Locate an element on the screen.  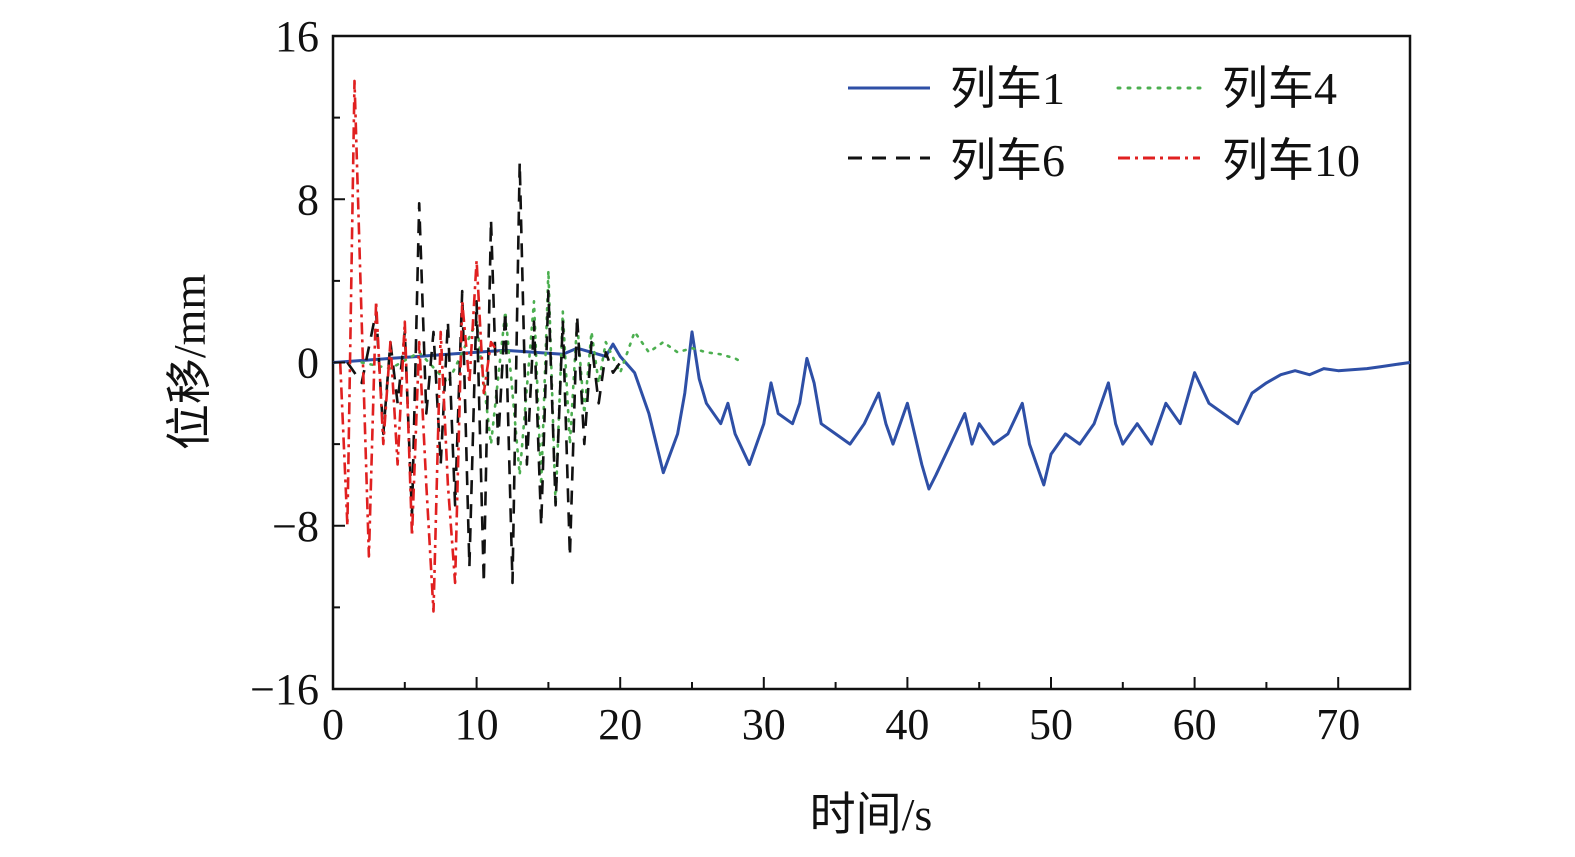
legend-label-series-2: 列车4 is located at coordinates (1279, 88).